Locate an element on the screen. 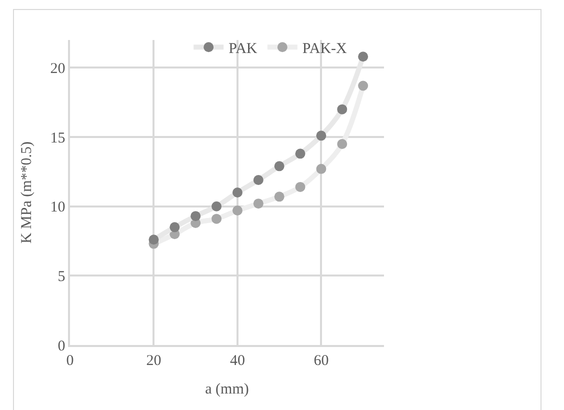  x-axis-title: a (mm) is located at coordinates (227, 389).